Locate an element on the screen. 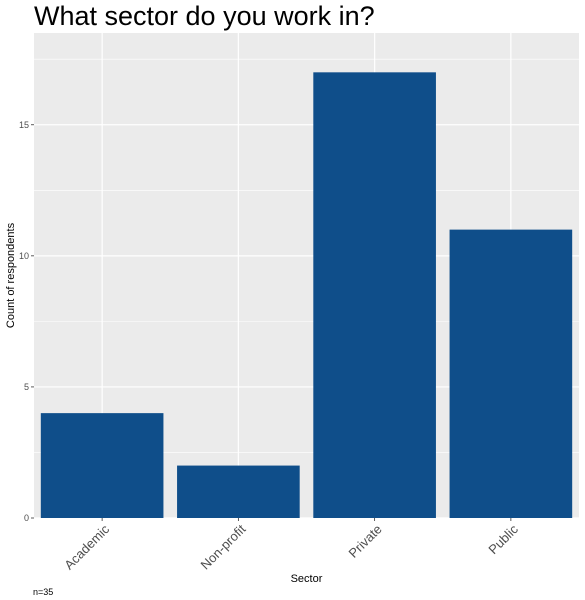  y-axis-title: Count of respondents is located at coordinates (11, 275).